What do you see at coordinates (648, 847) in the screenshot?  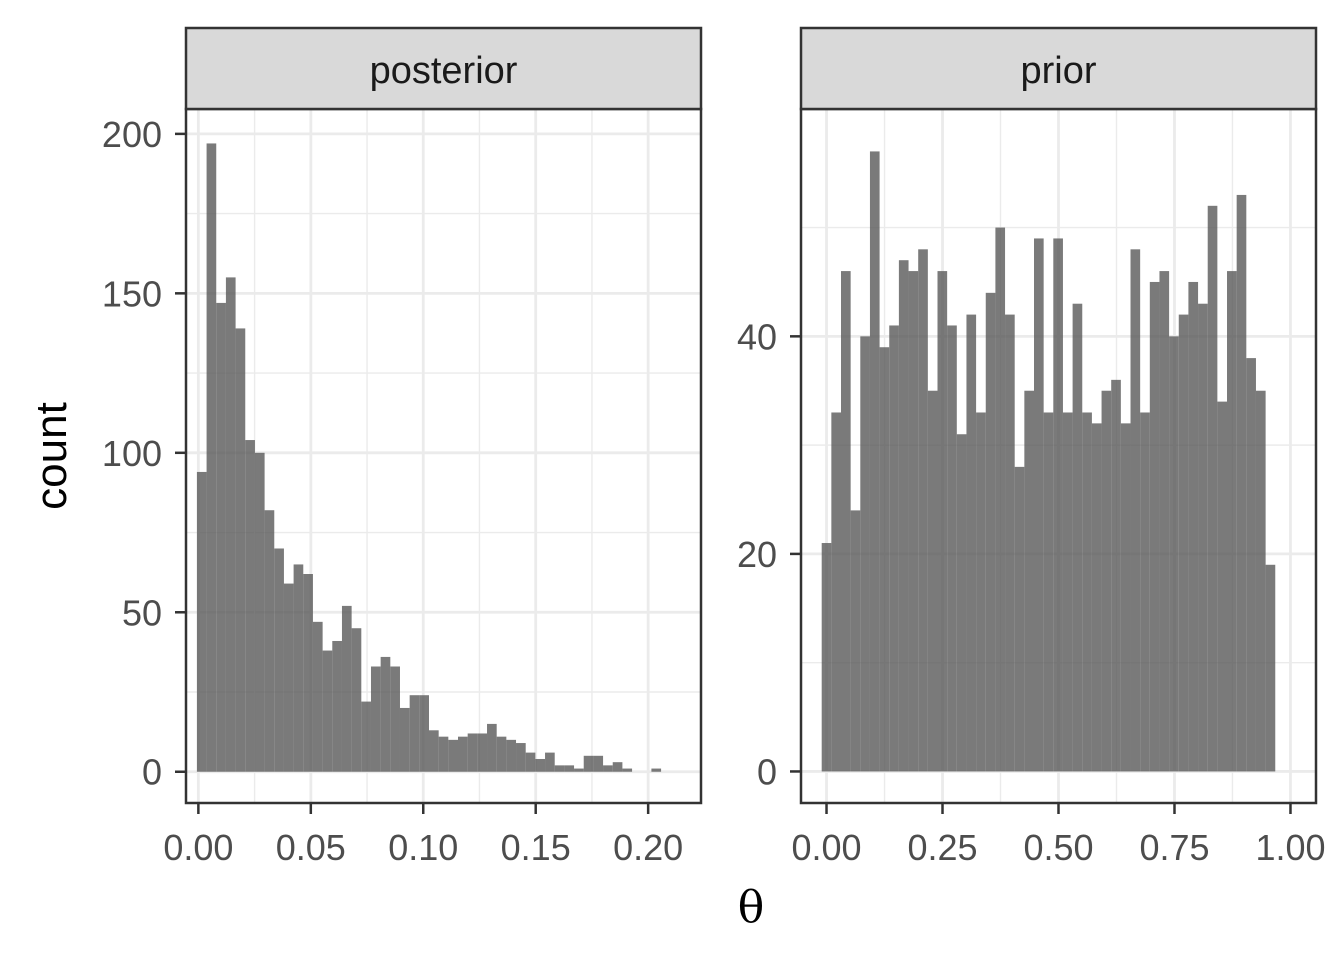 I see `x-tick-label: 0.20` at bounding box center [648, 847].